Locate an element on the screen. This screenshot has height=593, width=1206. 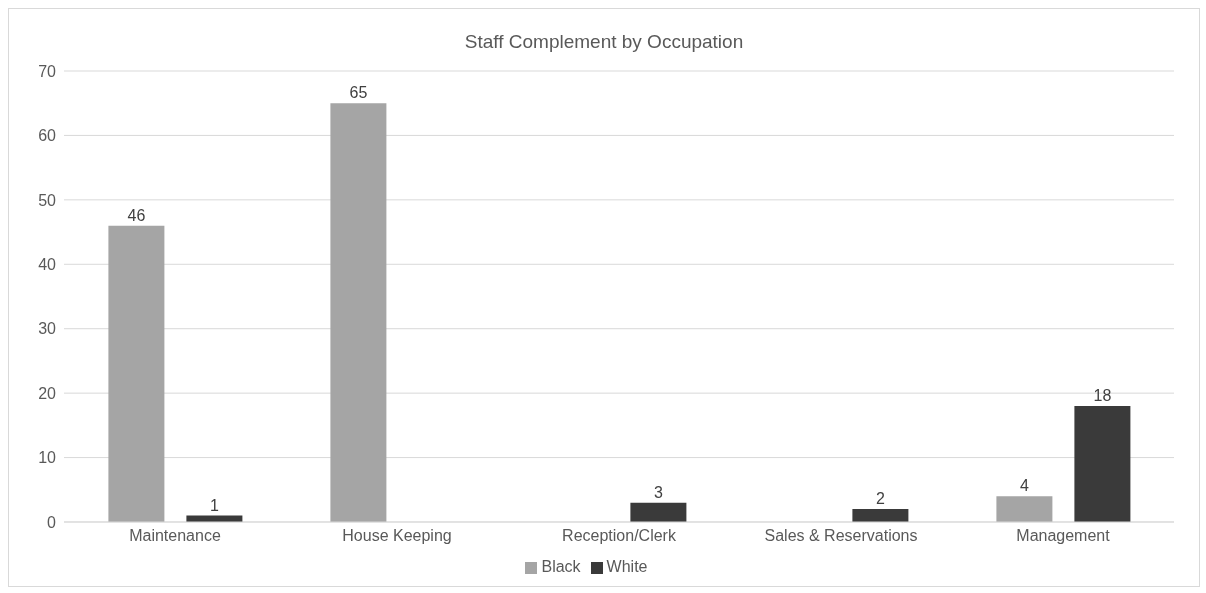
y-tick-label: 40 is located at coordinates (47, 264).